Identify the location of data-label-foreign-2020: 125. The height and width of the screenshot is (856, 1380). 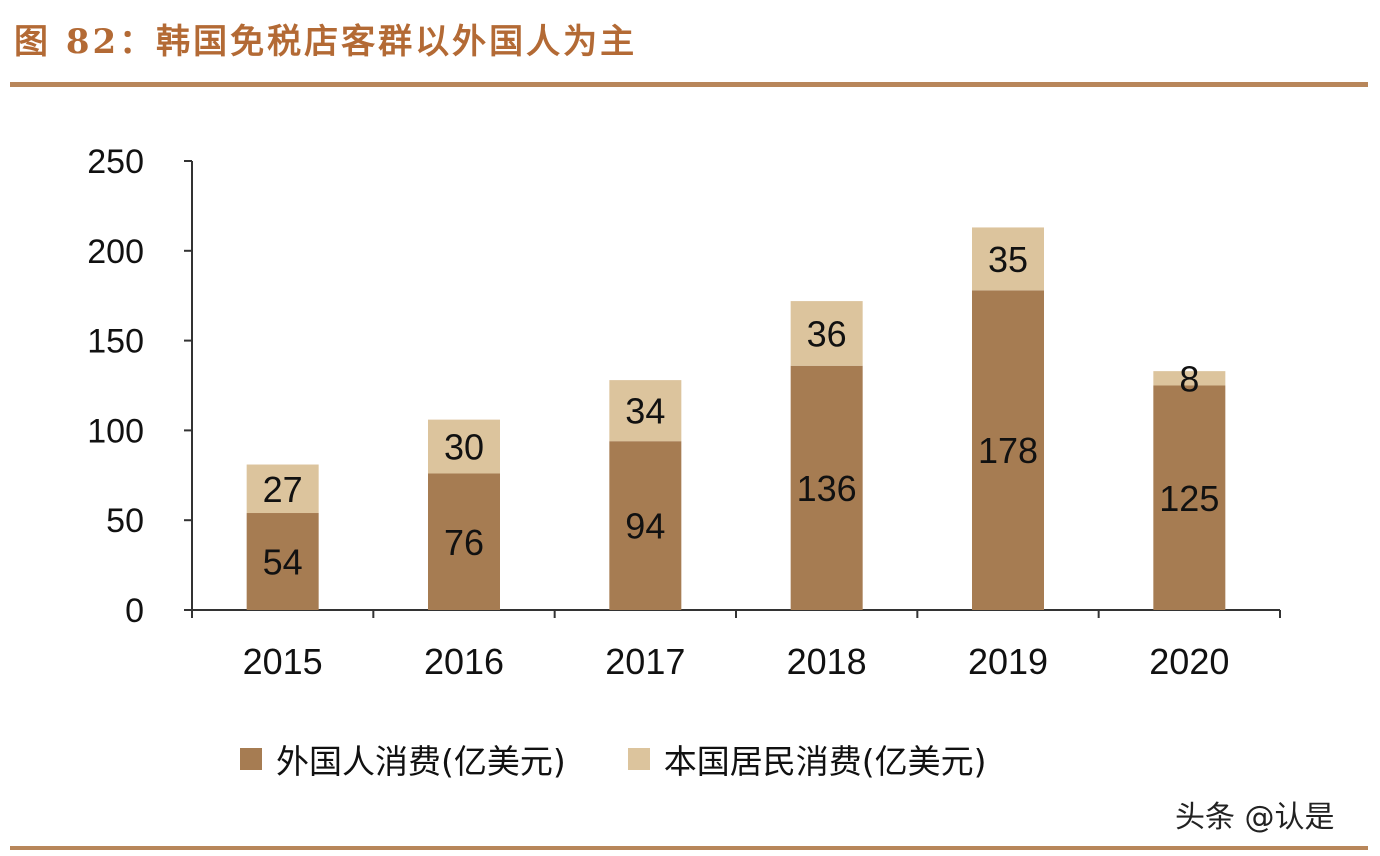
(1189, 498).